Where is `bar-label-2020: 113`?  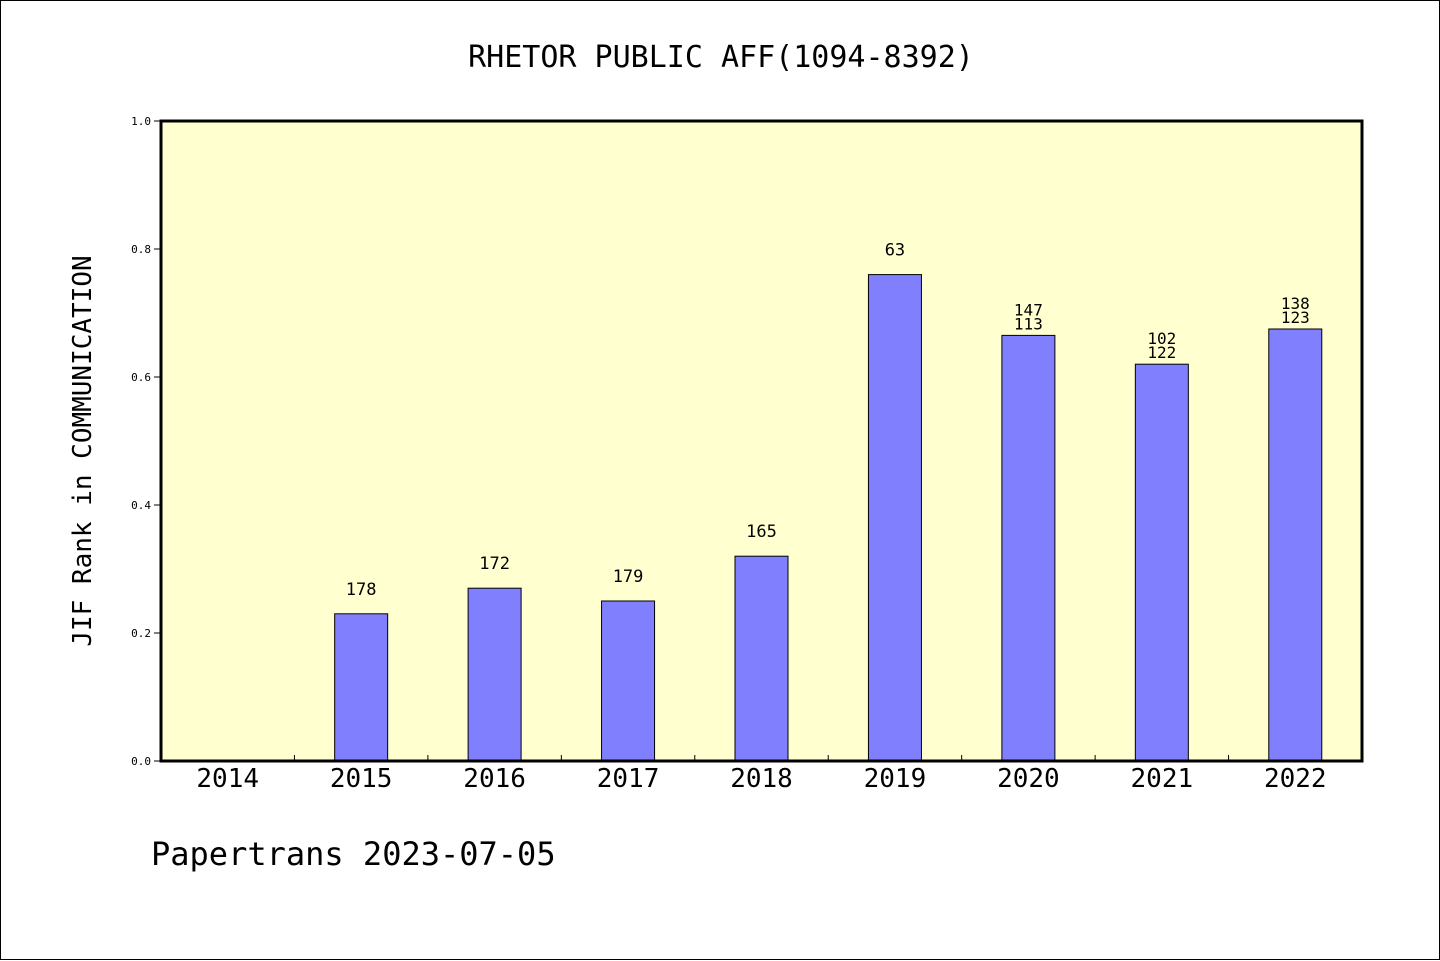
bar-label-2020: 113 is located at coordinates (1028, 323).